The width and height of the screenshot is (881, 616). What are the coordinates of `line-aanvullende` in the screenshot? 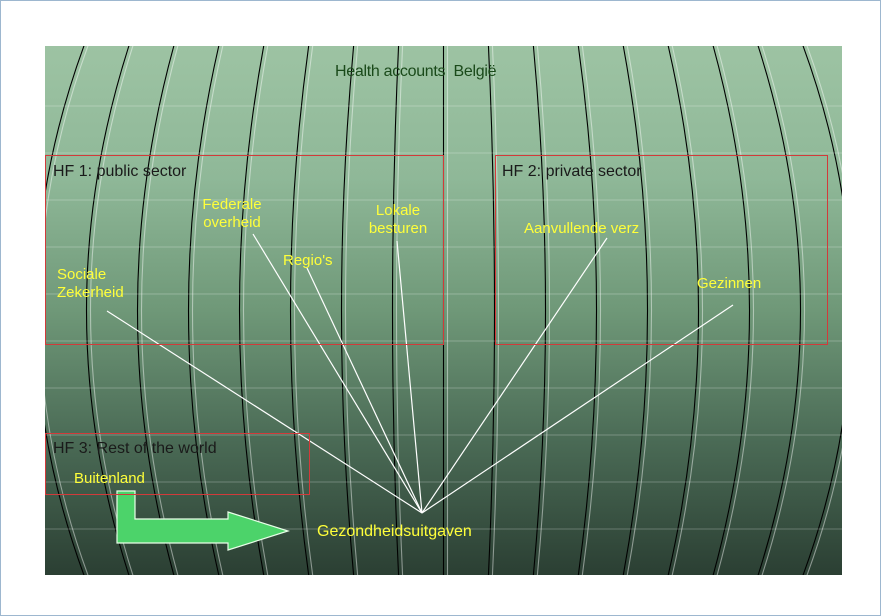 It's located at (514, 375).